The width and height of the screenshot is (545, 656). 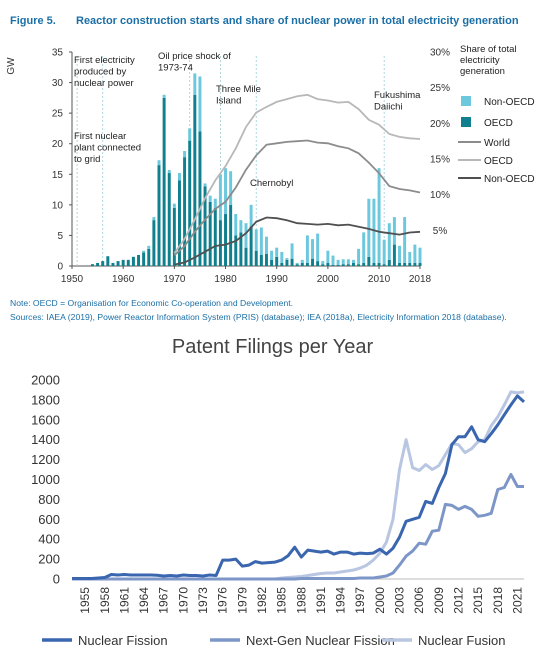 I want to click on y-tick-label: 5, so click(x=60, y=236).